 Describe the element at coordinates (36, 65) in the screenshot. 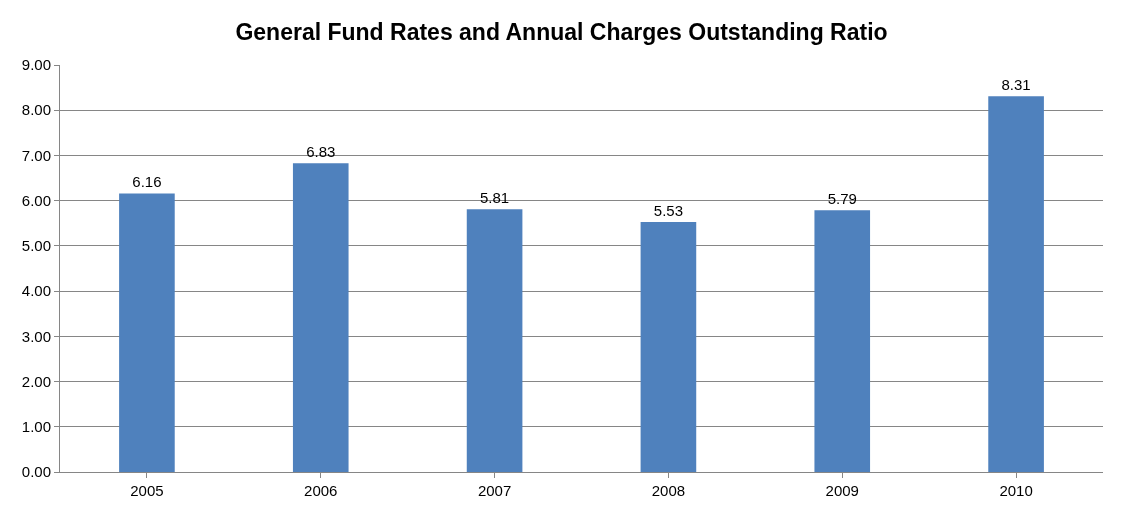

I see `y-tick-label: 9.00` at that location.